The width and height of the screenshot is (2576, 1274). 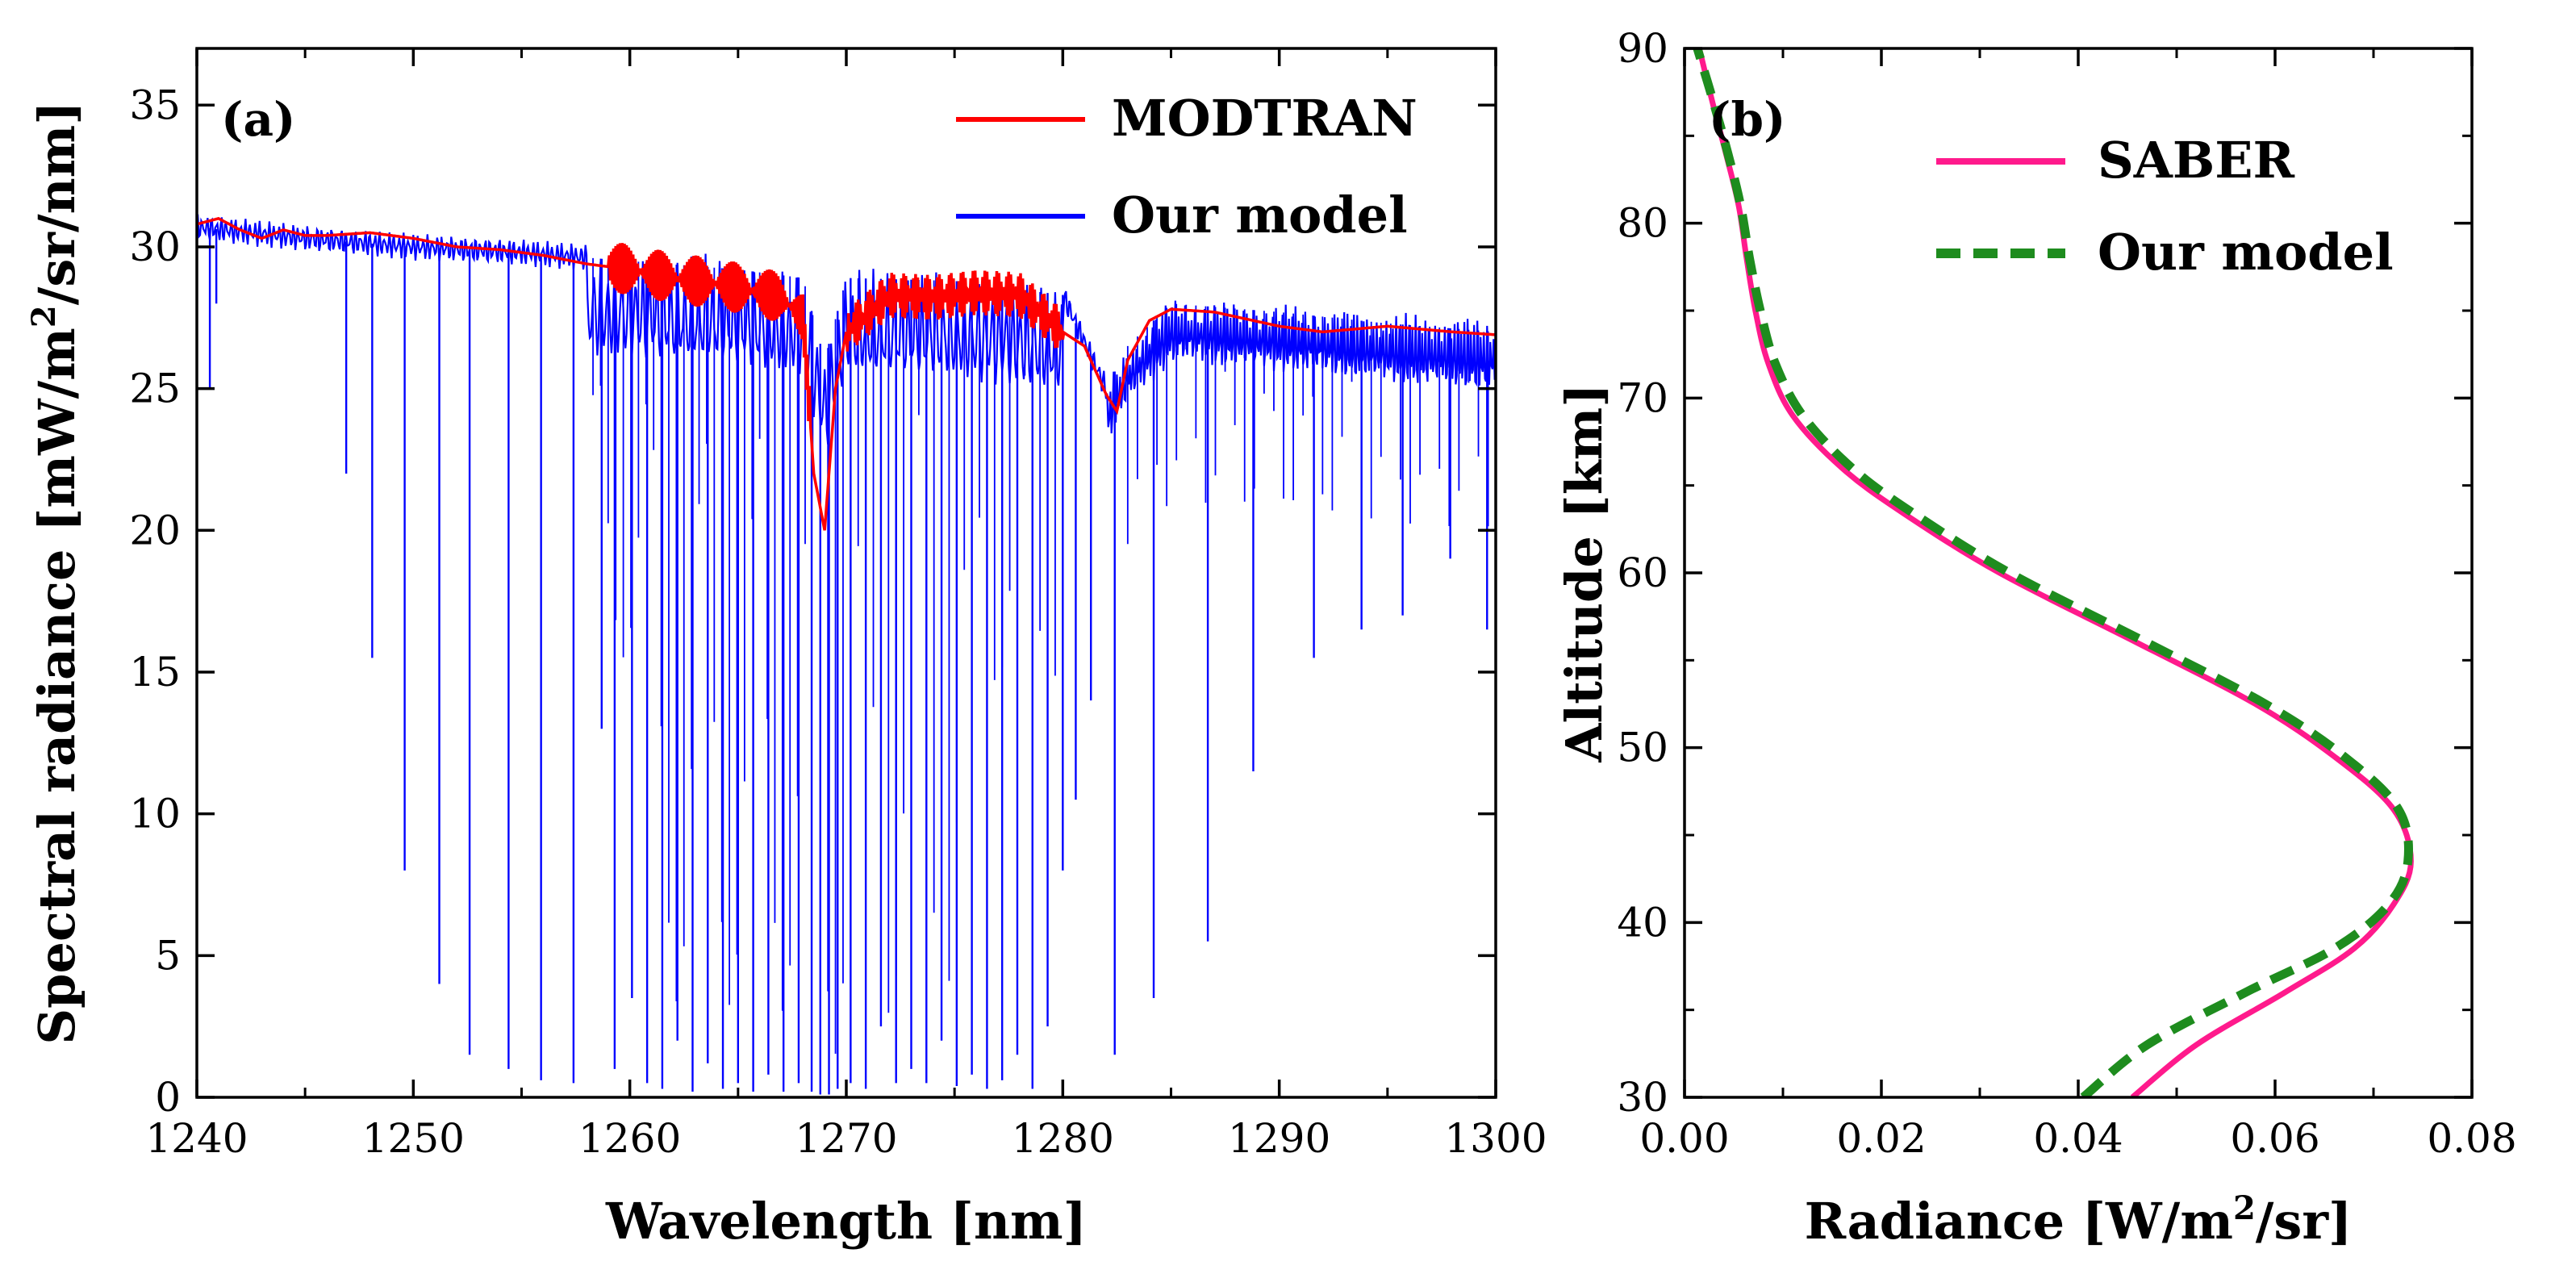 I want to click on x-tick-label: 1300, so click(x=1495, y=1138).